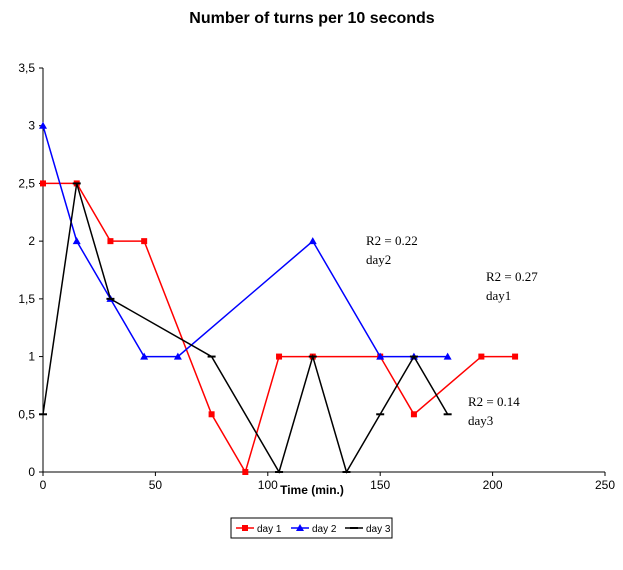 The height and width of the screenshot is (570, 623). I want to click on x-tick-label: 100, so click(268, 485).